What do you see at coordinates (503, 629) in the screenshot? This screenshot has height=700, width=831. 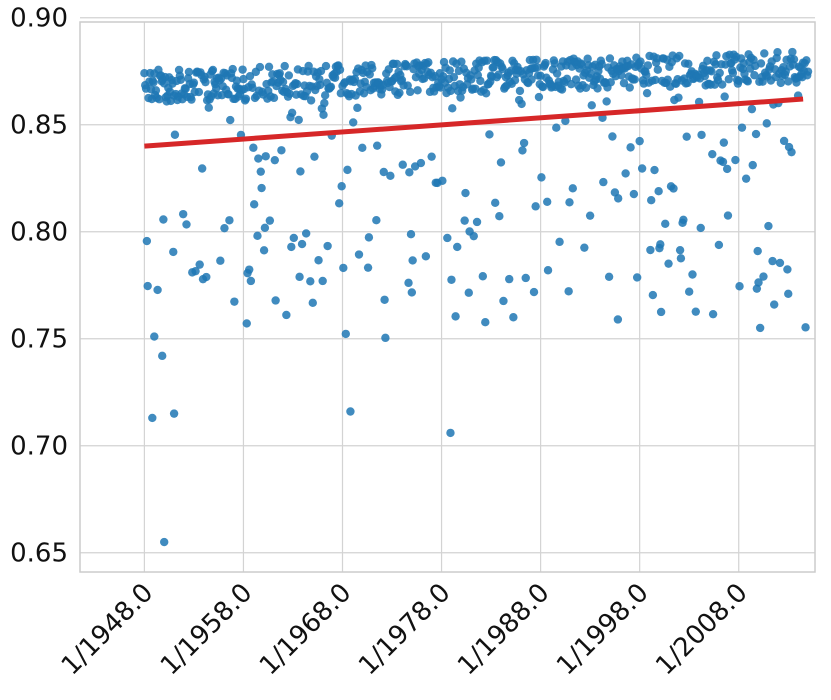 I see `x-tick-label: 1/1988.0` at bounding box center [503, 629].